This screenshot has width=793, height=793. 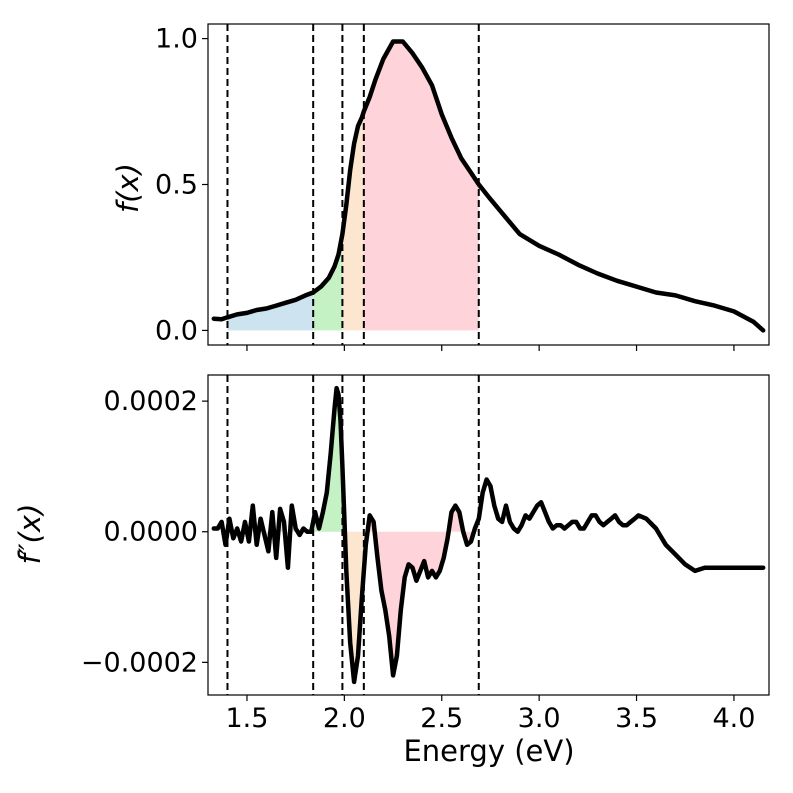 What do you see at coordinates (176, 330) in the screenshot?
I see `top-ytick-label: 0.0` at bounding box center [176, 330].